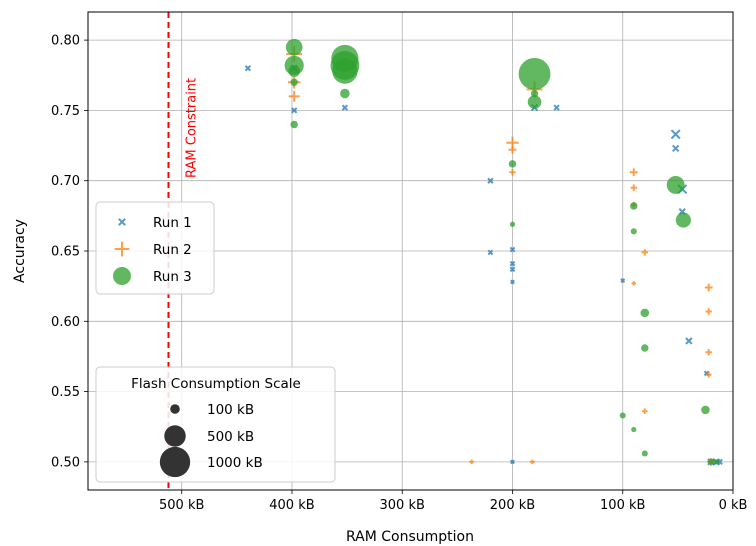 This screenshot has height=546, width=756. Describe the element at coordinates (65, 41) in the screenshot. I see `y-tick-label: 0.80` at that location.